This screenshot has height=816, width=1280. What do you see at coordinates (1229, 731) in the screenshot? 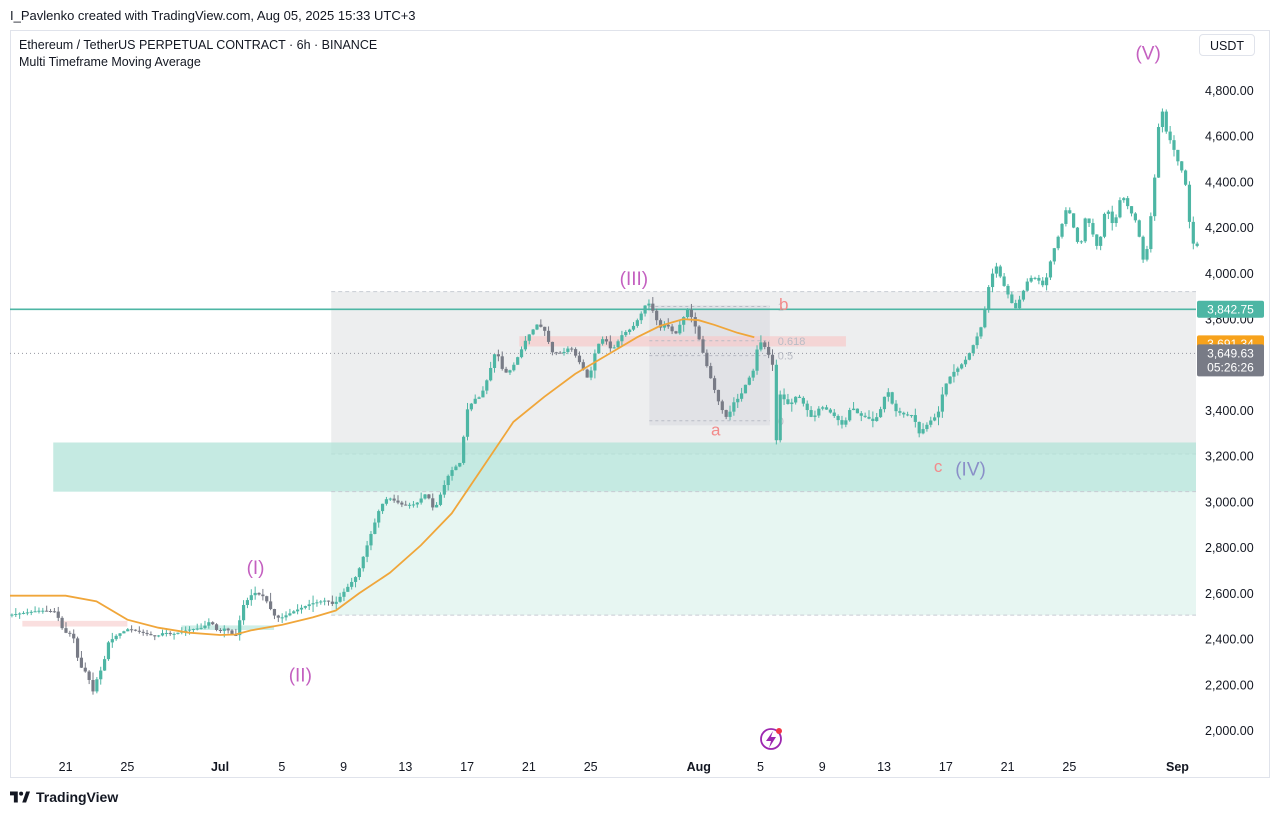
I see `y-tick-label: 2,000.00` at bounding box center [1229, 731].